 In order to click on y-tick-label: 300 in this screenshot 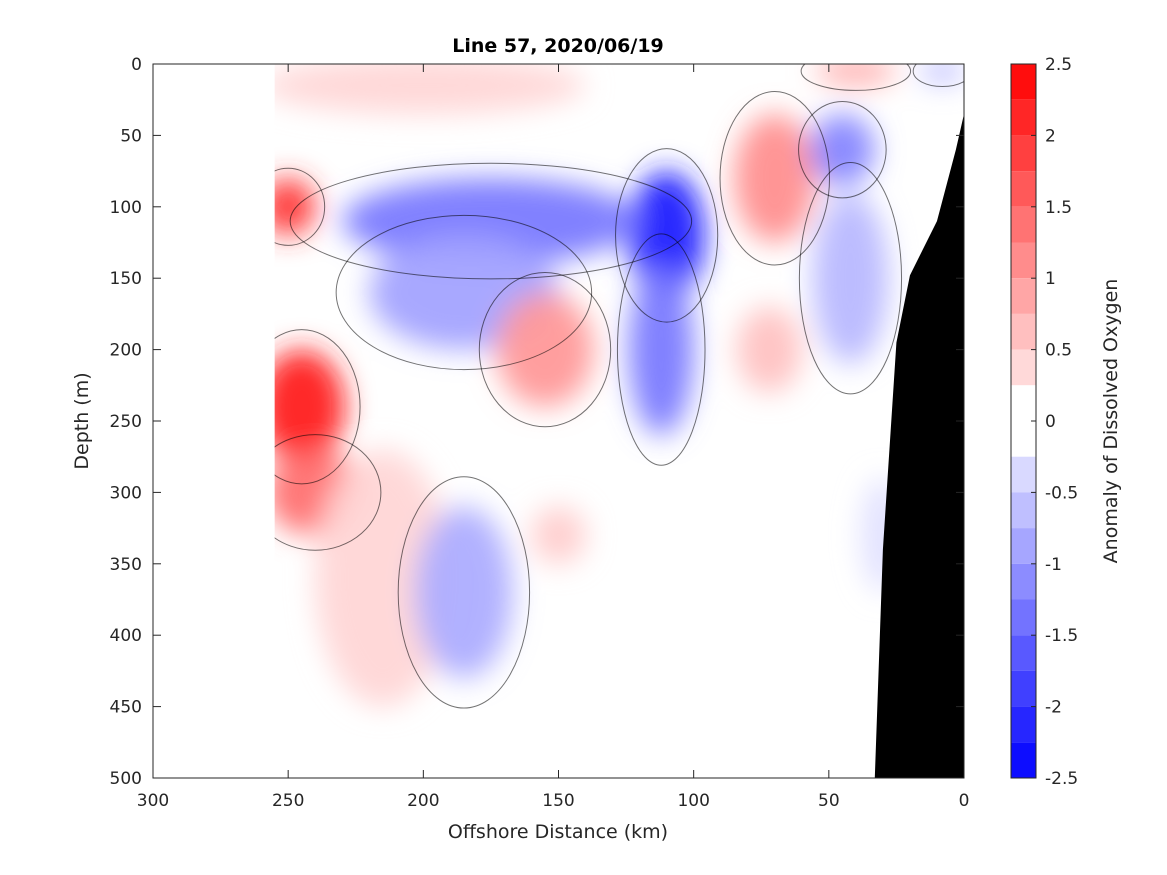, I will do `click(126, 493)`.